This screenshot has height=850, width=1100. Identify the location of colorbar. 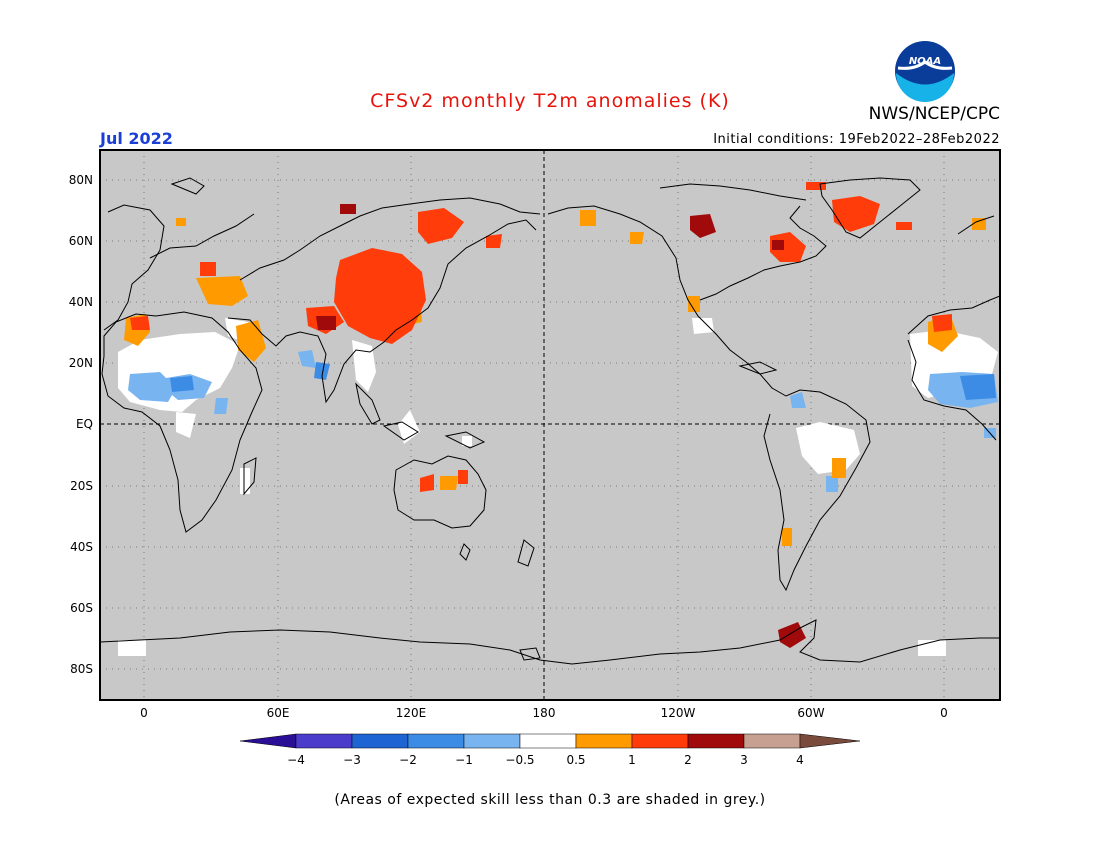
(550, 741).